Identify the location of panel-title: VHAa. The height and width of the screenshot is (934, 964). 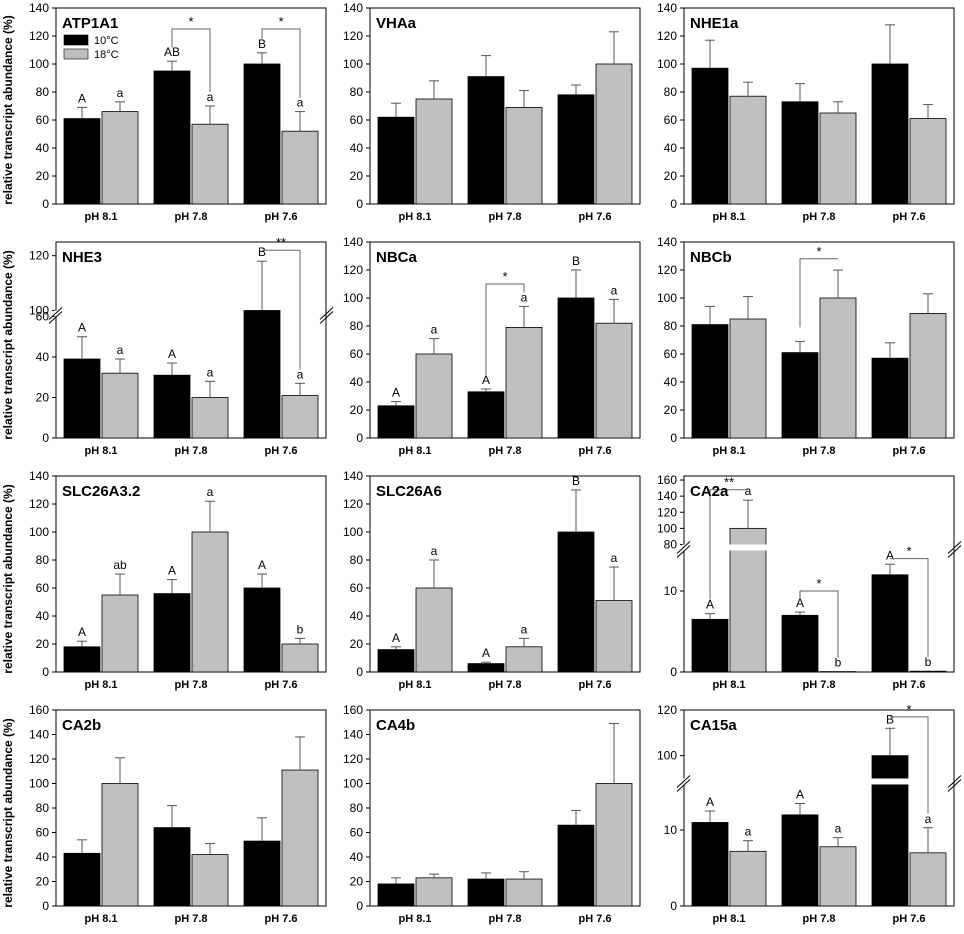
(396, 23).